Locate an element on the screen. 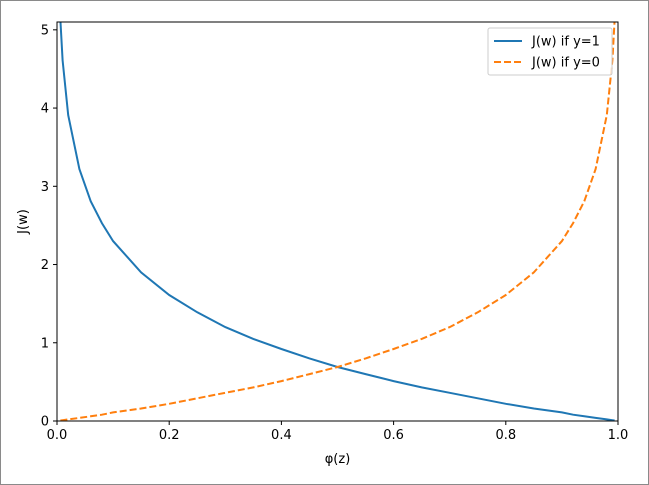  x-axis-ticks: 0.0 0.2 0.4 0.6 0.8 1.0 is located at coordinates (338, 432).